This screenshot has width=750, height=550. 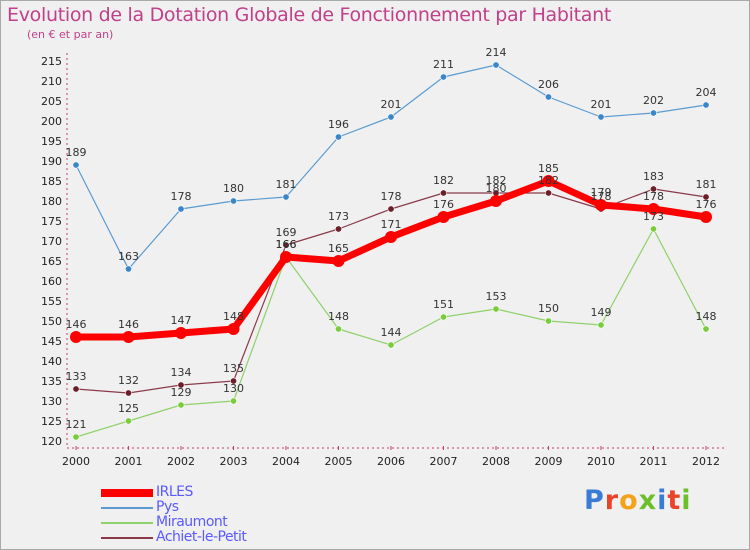 I want to click on y-tick-label: 205, so click(x=51, y=101).